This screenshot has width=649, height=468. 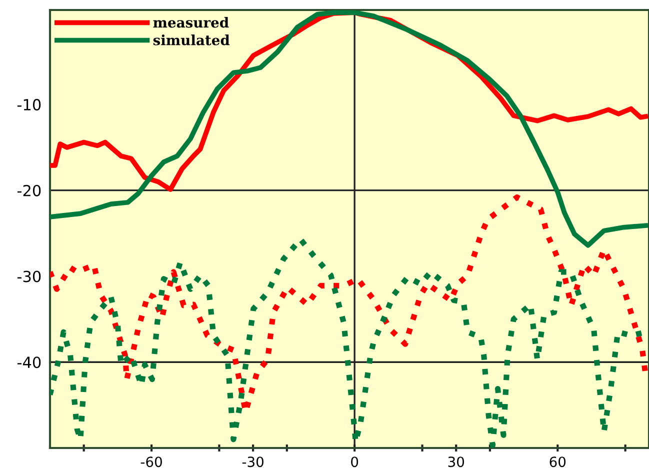 What do you see at coordinates (151, 462) in the screenshot?
I see `x-tick-label: -60` at bounding box center [151, 462].